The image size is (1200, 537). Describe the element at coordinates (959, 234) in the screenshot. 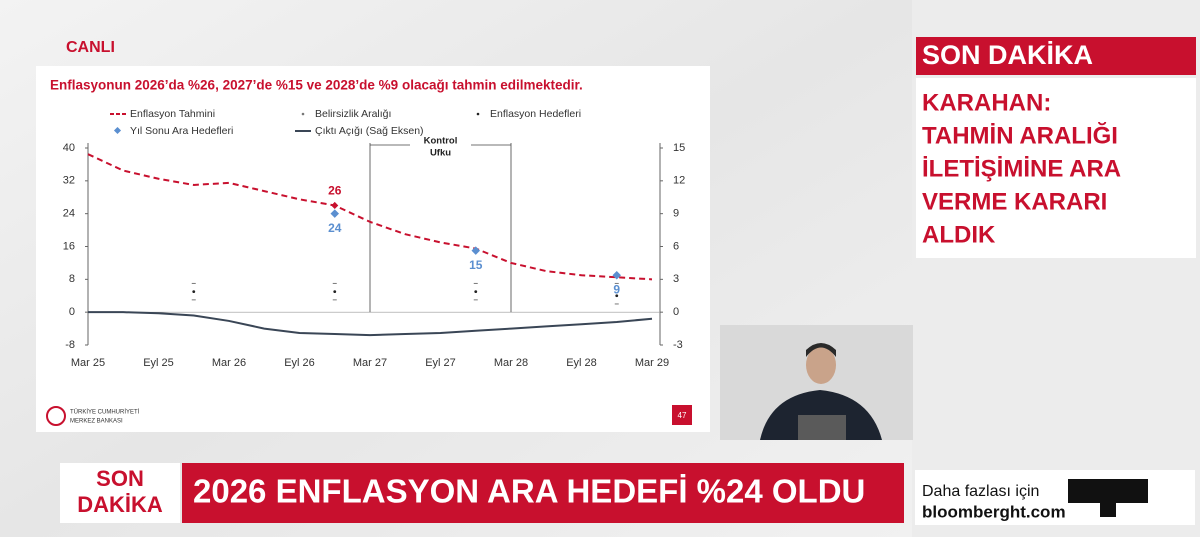

I see `headline-line: ALDIK` at that location.